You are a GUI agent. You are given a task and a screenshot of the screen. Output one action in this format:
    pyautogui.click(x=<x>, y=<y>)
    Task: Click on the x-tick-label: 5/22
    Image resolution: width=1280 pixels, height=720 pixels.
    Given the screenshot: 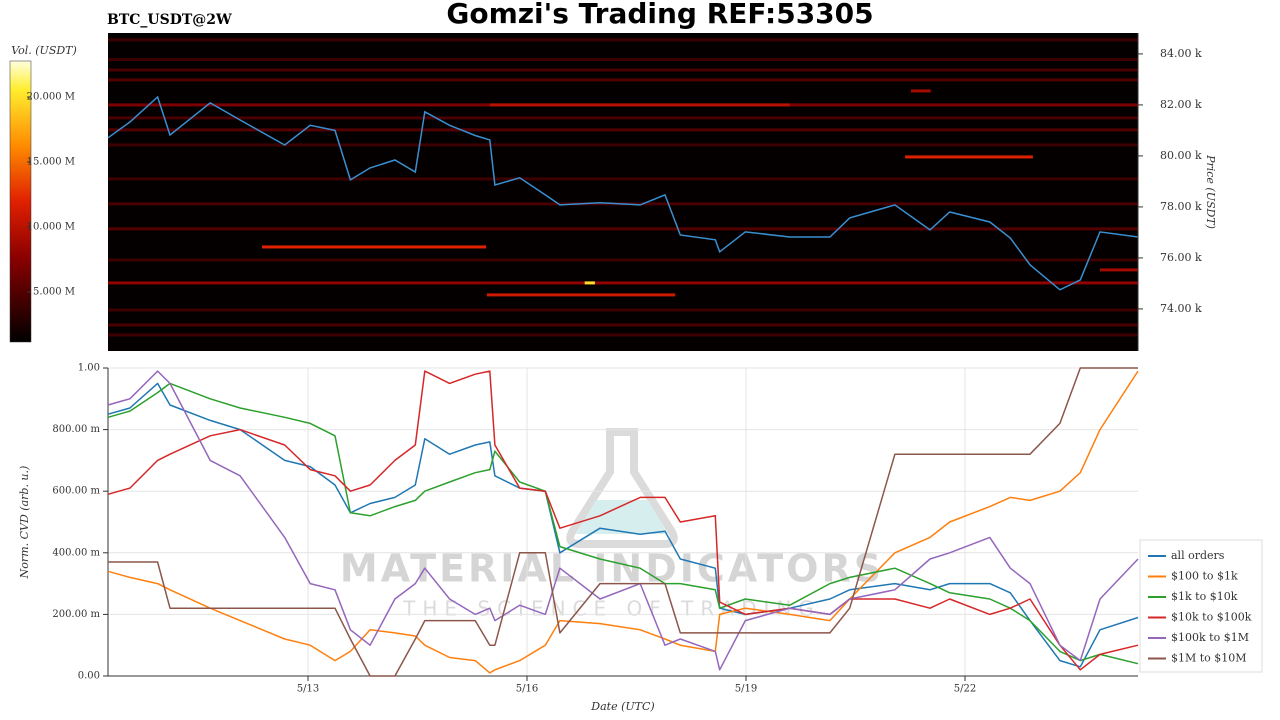 What is the action you would take?
    pyautogui.click(x=965, y=689)
    